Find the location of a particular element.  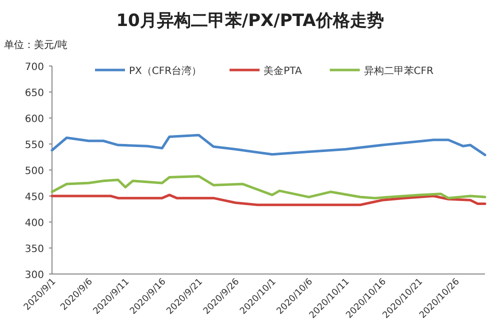

legend-label: 美金PTA is located at coordinates (283, 71).